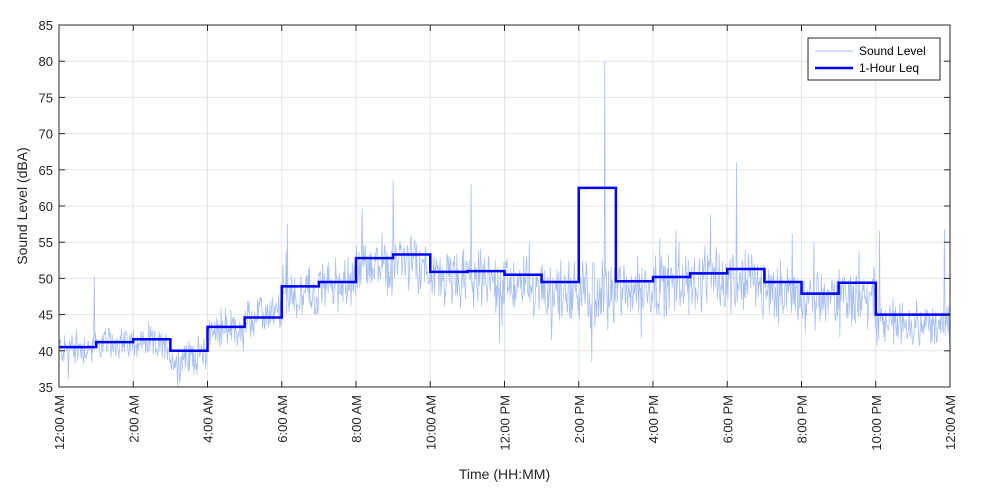  Describe the element at coordinates (653, 419) in the screenshot. I see `x-tick-label: 4:00 PM` at that location.